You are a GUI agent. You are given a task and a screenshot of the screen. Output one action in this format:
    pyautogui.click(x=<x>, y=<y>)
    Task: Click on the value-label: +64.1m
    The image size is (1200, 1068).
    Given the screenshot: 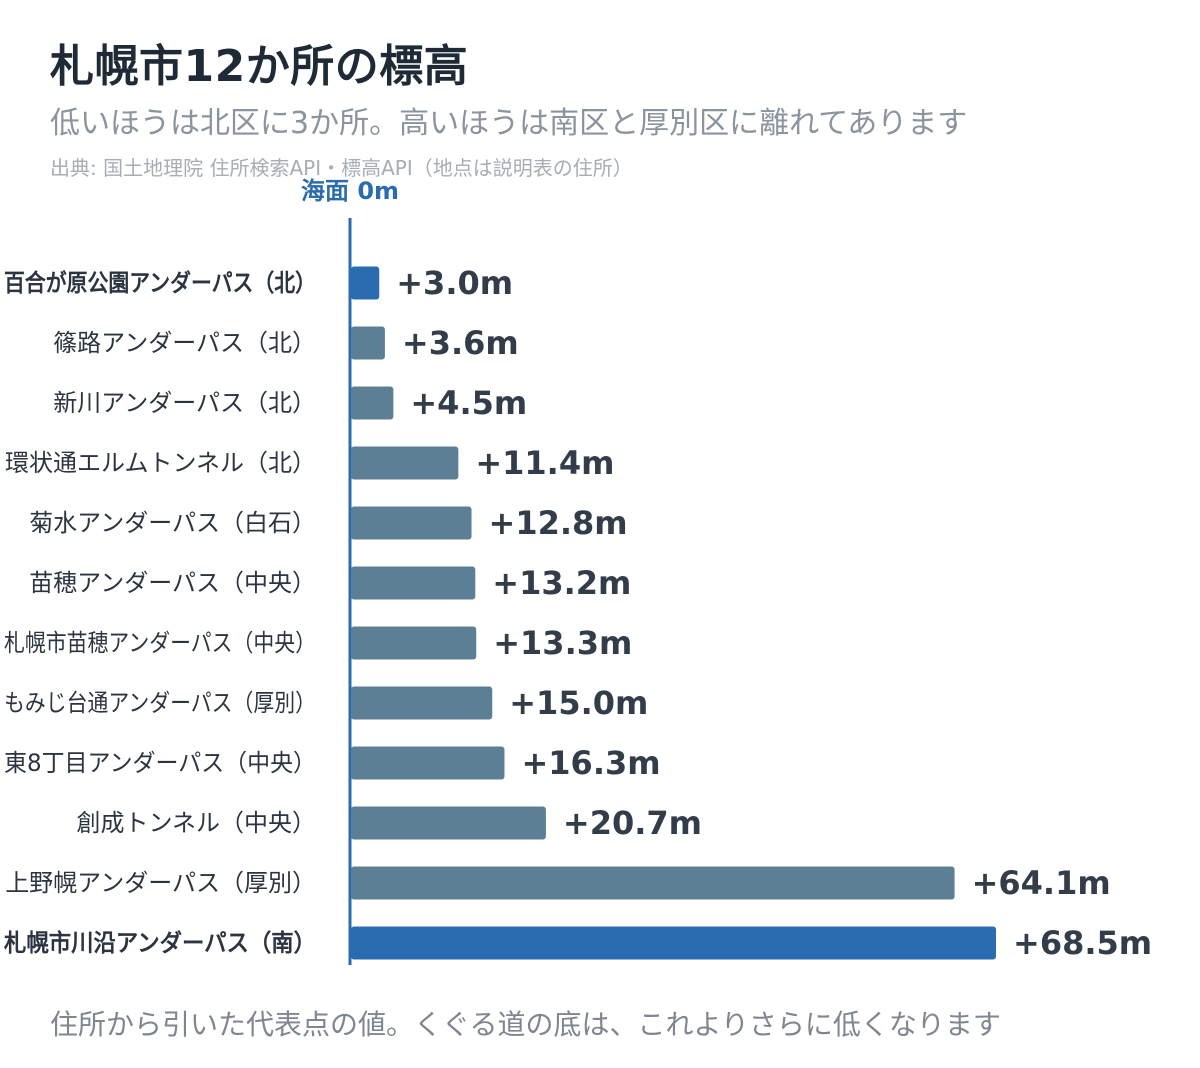 What is the action you would take?
    pyautogui.click(x=1041, y=883)
    